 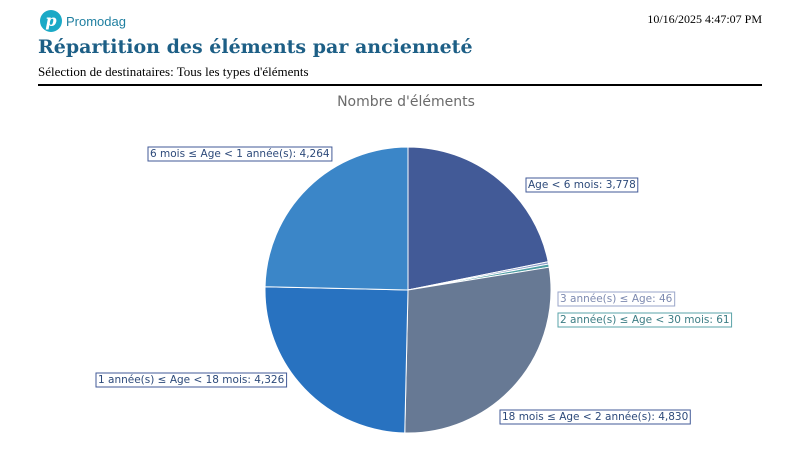 What do you see at coordinates (51, 21) in the screenshot?
I see `promodag-logo-icon: p` at bounding box center [51, 21].